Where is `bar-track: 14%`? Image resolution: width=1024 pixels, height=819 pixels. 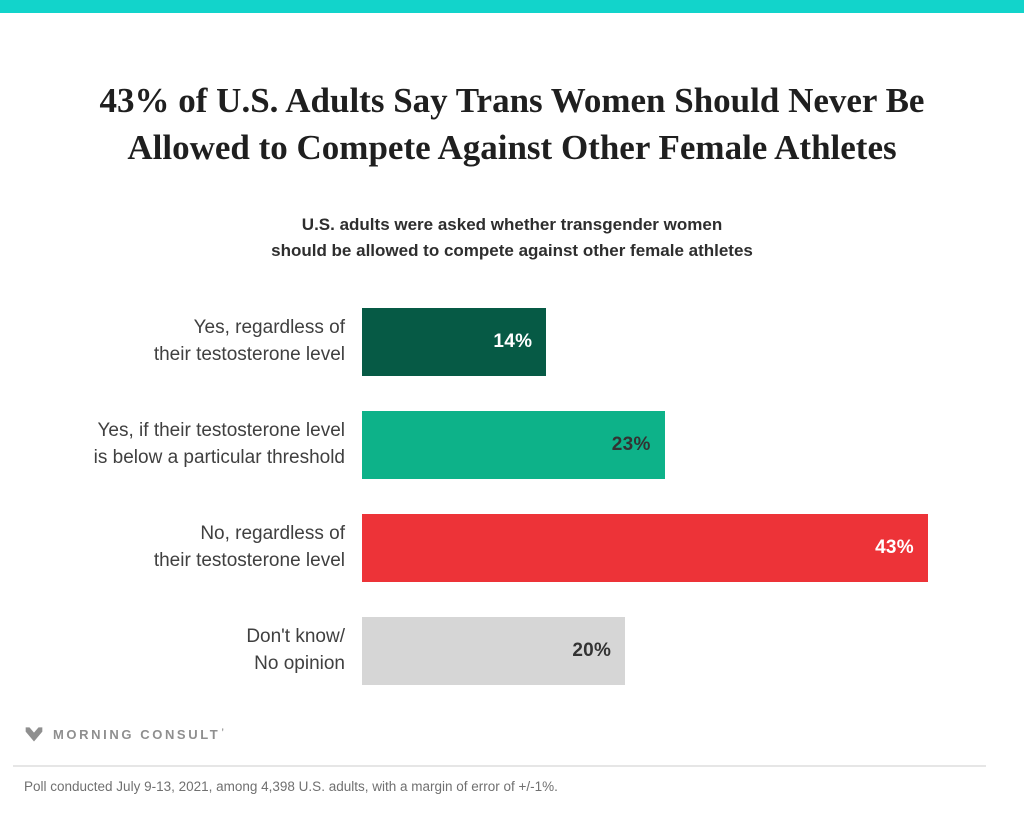 bar-track: 14% is located at coordinates (693, 342).